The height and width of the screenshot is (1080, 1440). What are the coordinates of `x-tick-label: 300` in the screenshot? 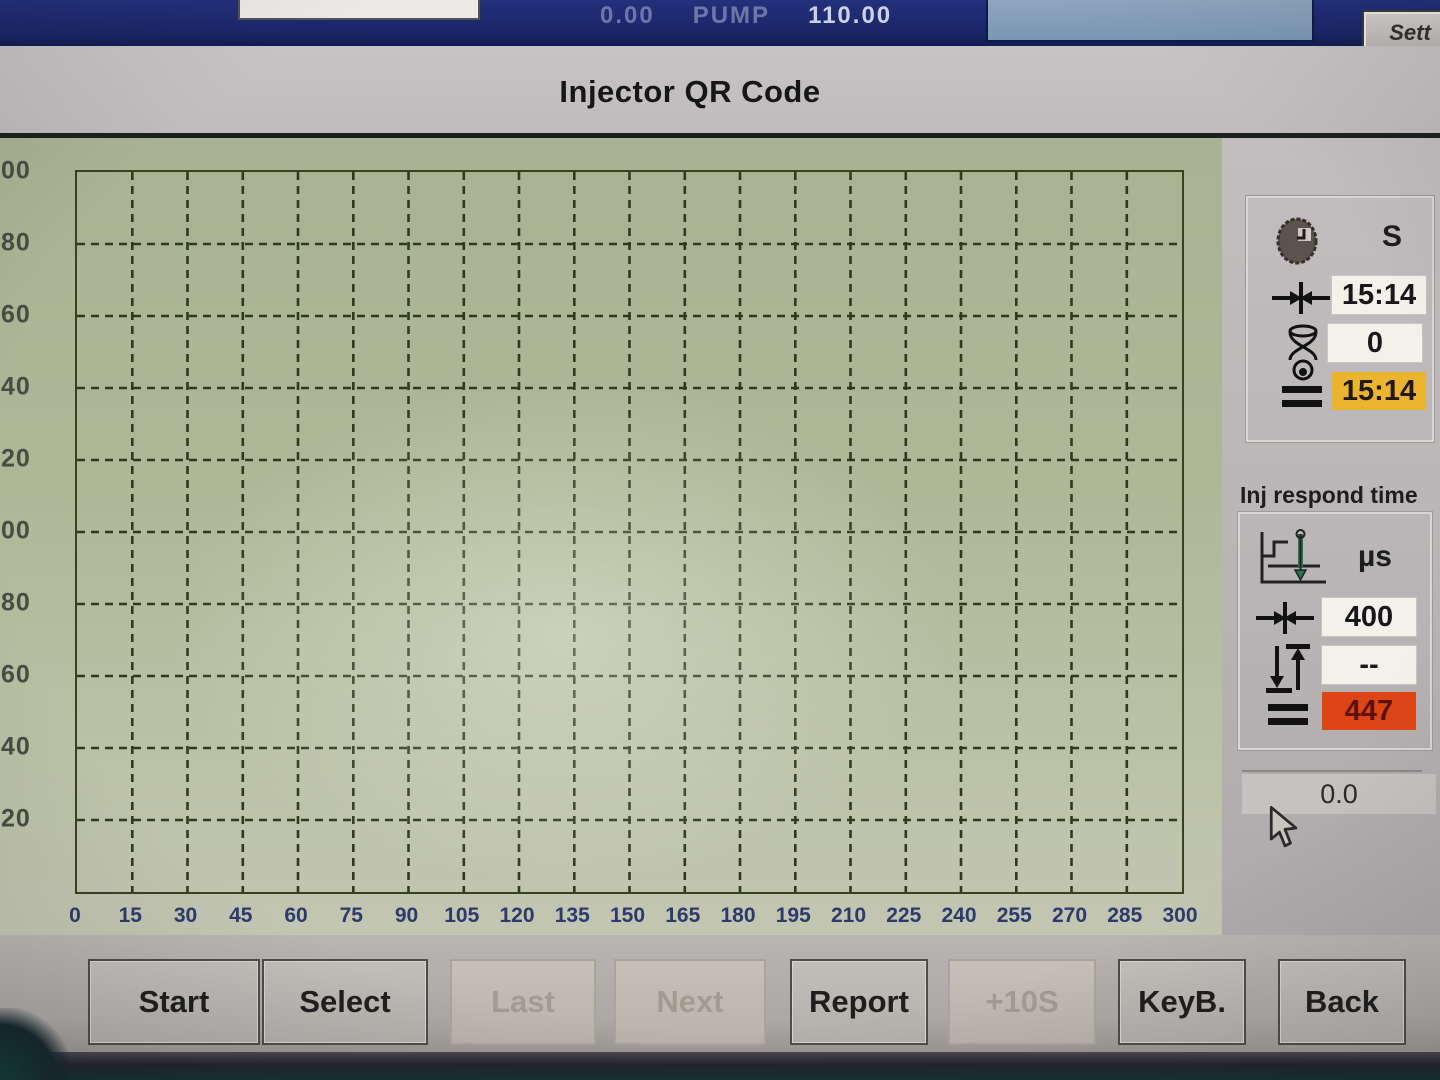 It's located at (1180, 915).